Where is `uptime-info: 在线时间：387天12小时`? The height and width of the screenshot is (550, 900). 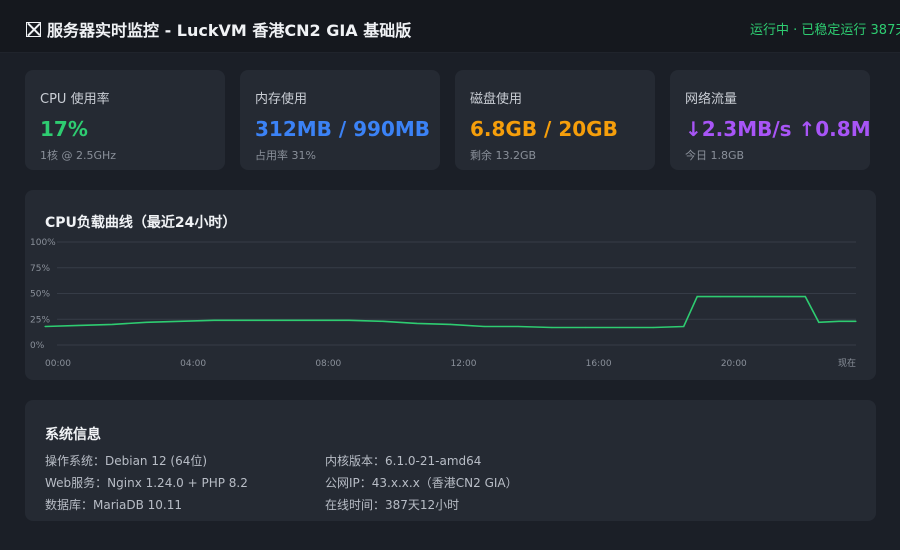 uptime-info: 在线时间：387天12小时 is located at coordinates (392, 505).